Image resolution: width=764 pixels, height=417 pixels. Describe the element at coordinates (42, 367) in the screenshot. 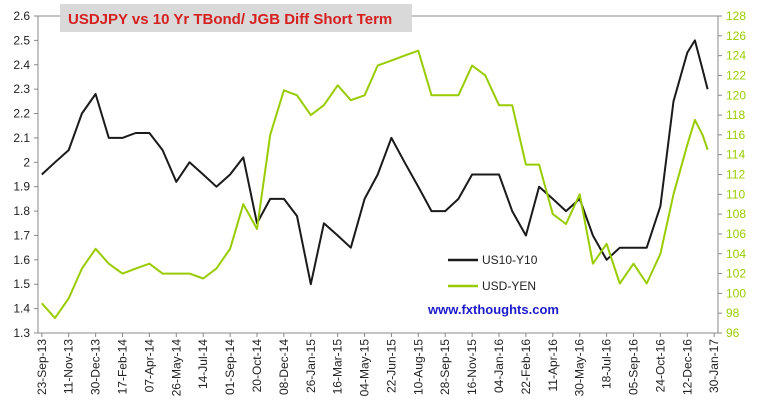

I see `x-tick-label: 23-Sep-13` at that location.